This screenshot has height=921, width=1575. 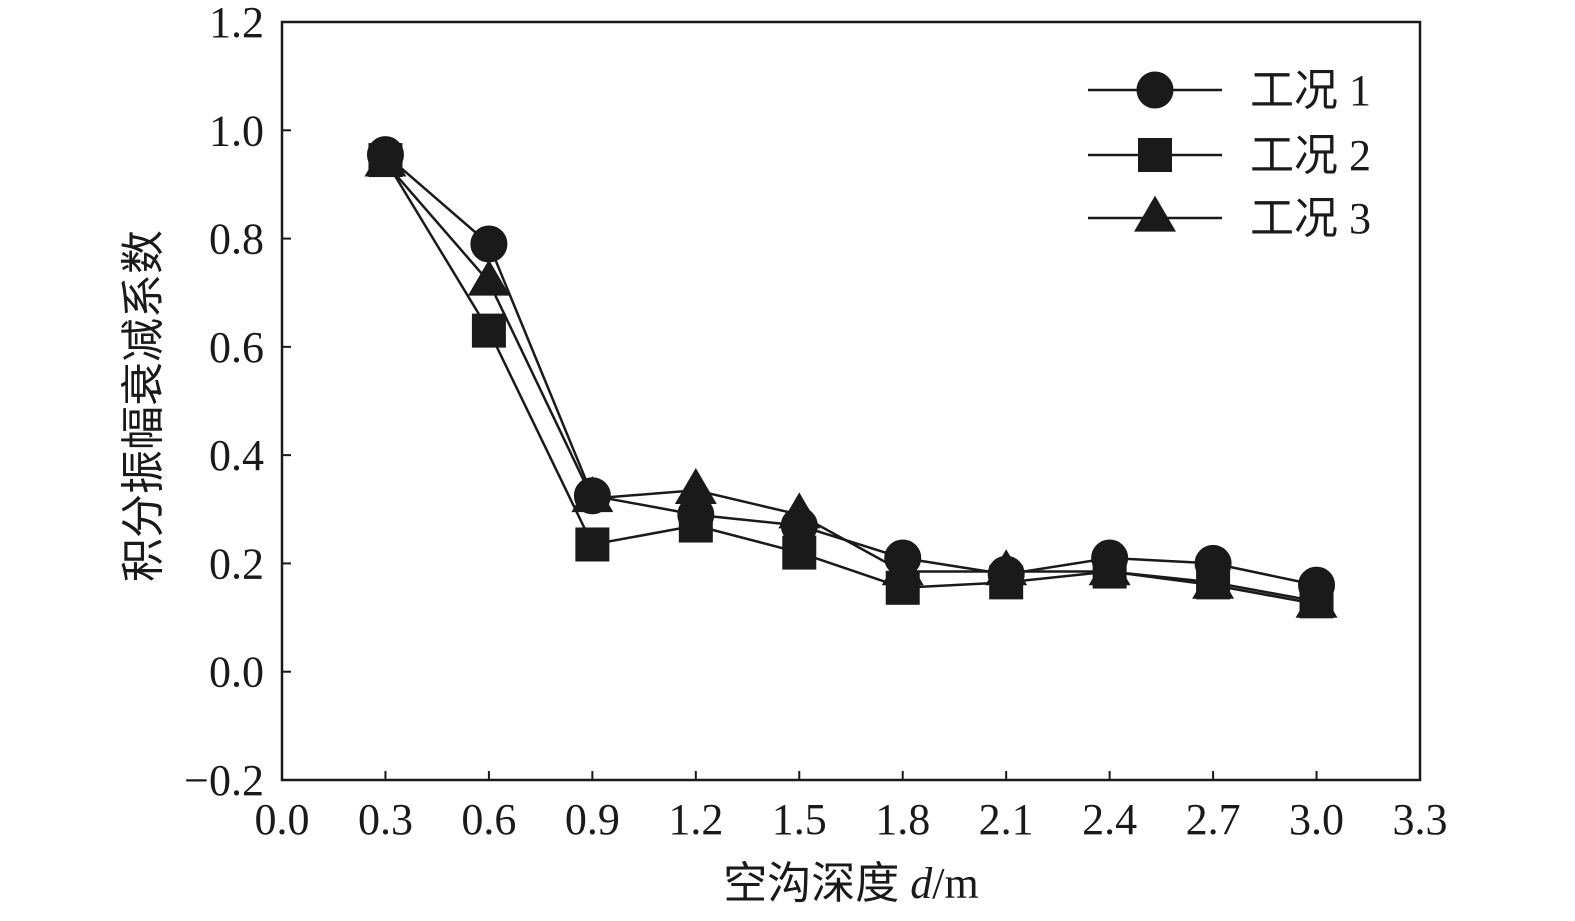 What do you see at coordinates (1420, 819) in the screenshot?
I see `x-tick-label: 3.3` at bounding box center [1420, 819].